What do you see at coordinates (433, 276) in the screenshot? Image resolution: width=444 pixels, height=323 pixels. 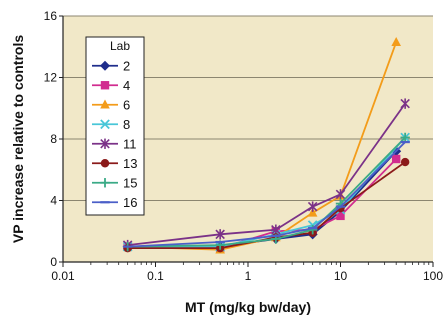 I see `x-tick-label: 100` at bounding box center [433, 276].